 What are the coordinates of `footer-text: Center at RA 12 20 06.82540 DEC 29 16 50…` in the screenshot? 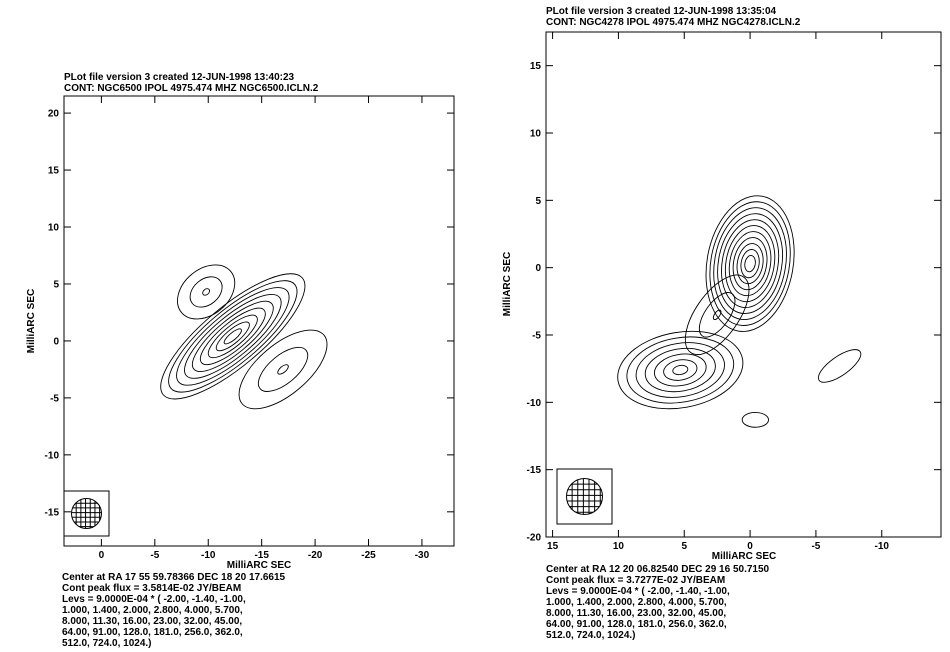 It's located at (658, 602).